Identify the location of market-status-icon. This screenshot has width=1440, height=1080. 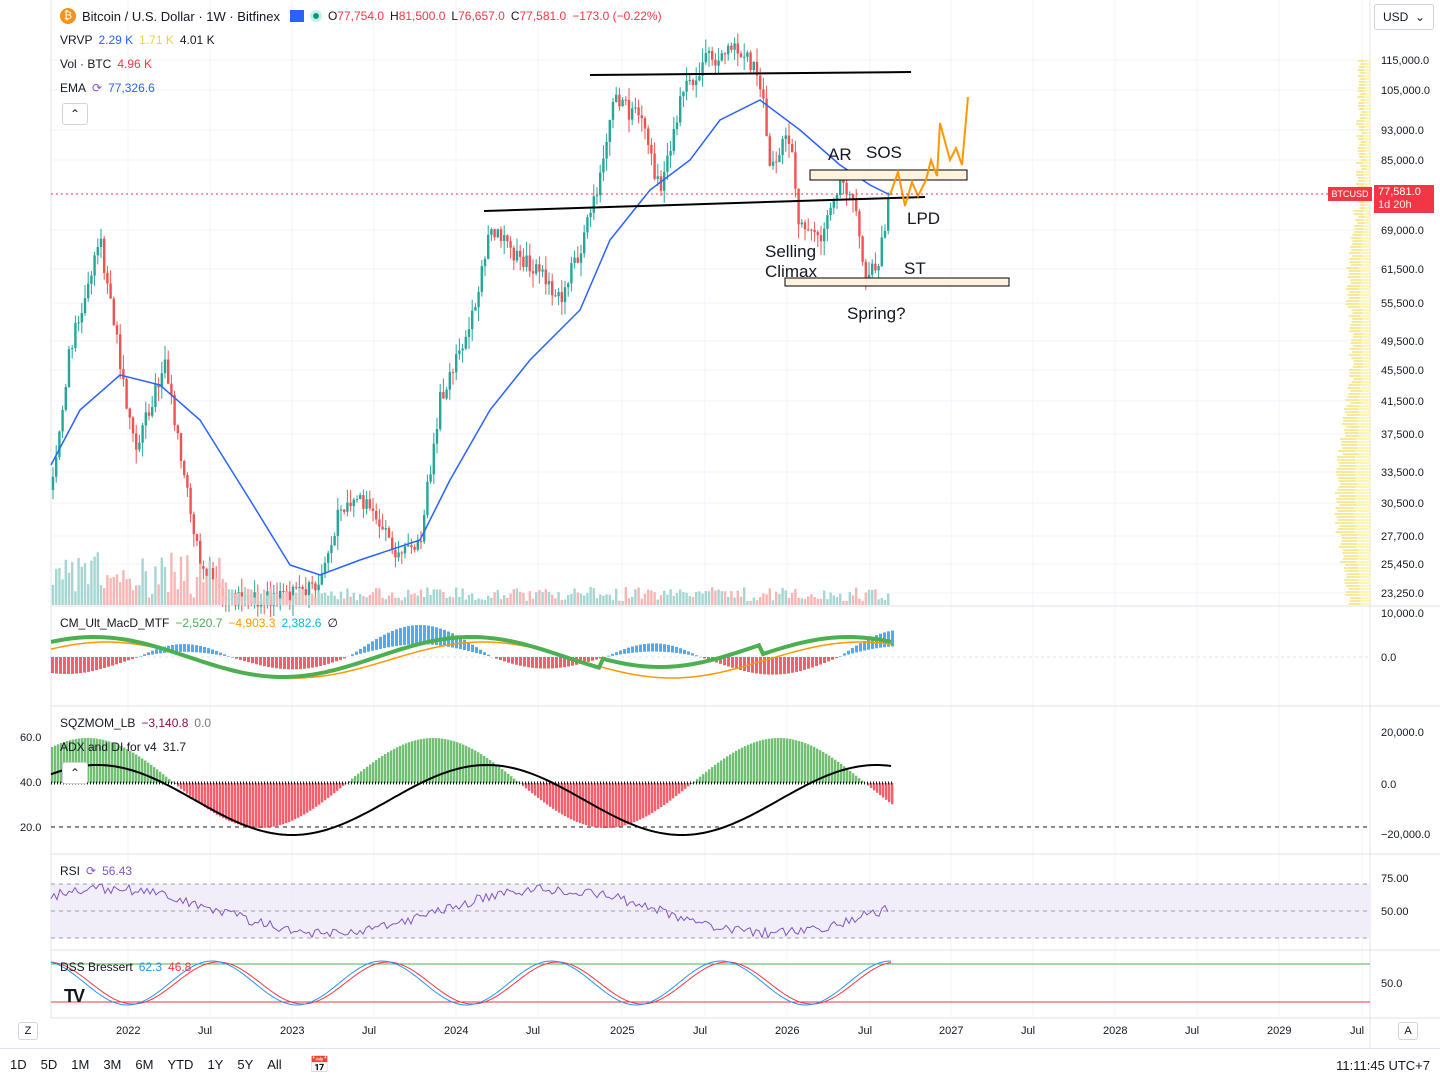
(316, 16).